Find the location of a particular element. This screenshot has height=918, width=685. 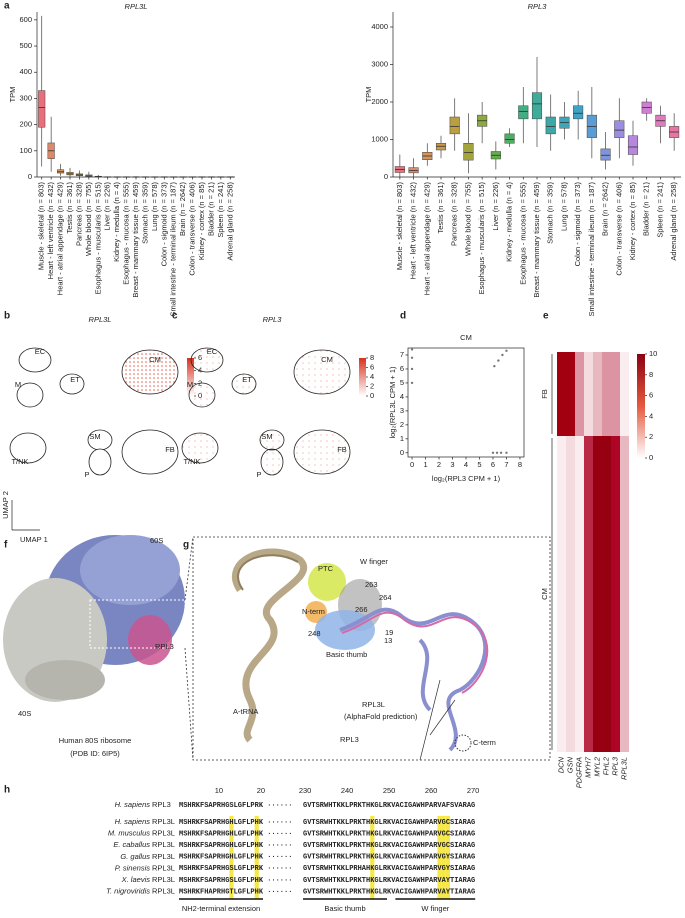

region-label: Basic thumb is located at coordinates (344, 908).